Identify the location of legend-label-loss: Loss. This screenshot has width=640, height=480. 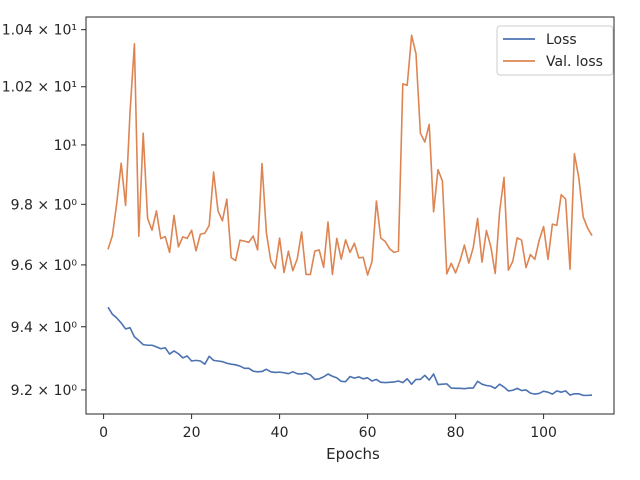
(561, 40).